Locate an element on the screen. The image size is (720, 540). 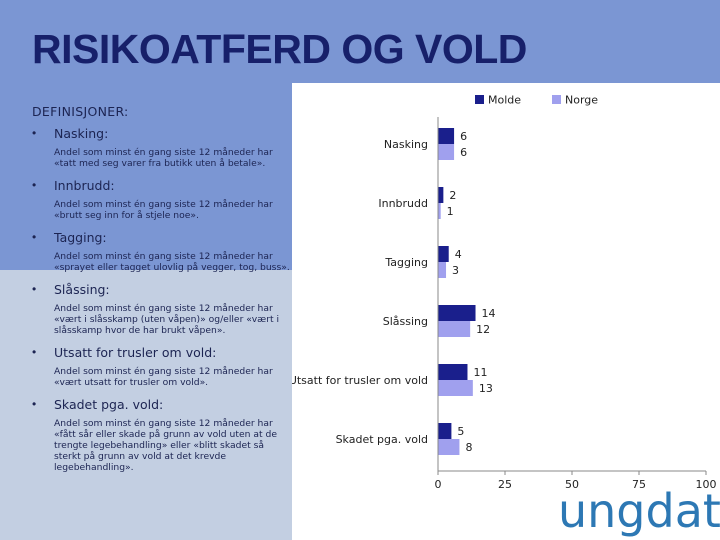
slide-title: RISIKOATFERD OG VOLD is located at coordinates (279, 49).